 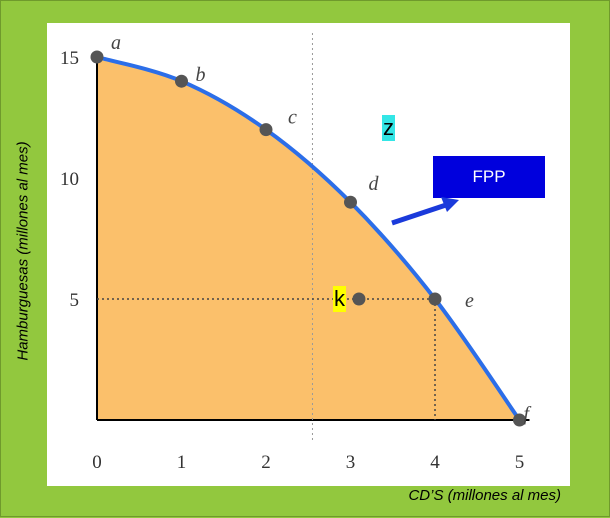 I want to click on point-b, so click(x=181, y=81).